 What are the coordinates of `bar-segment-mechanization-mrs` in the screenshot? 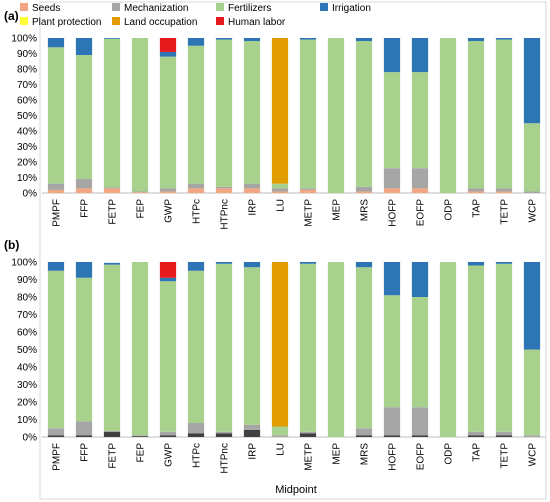 It's located at (364, 189).